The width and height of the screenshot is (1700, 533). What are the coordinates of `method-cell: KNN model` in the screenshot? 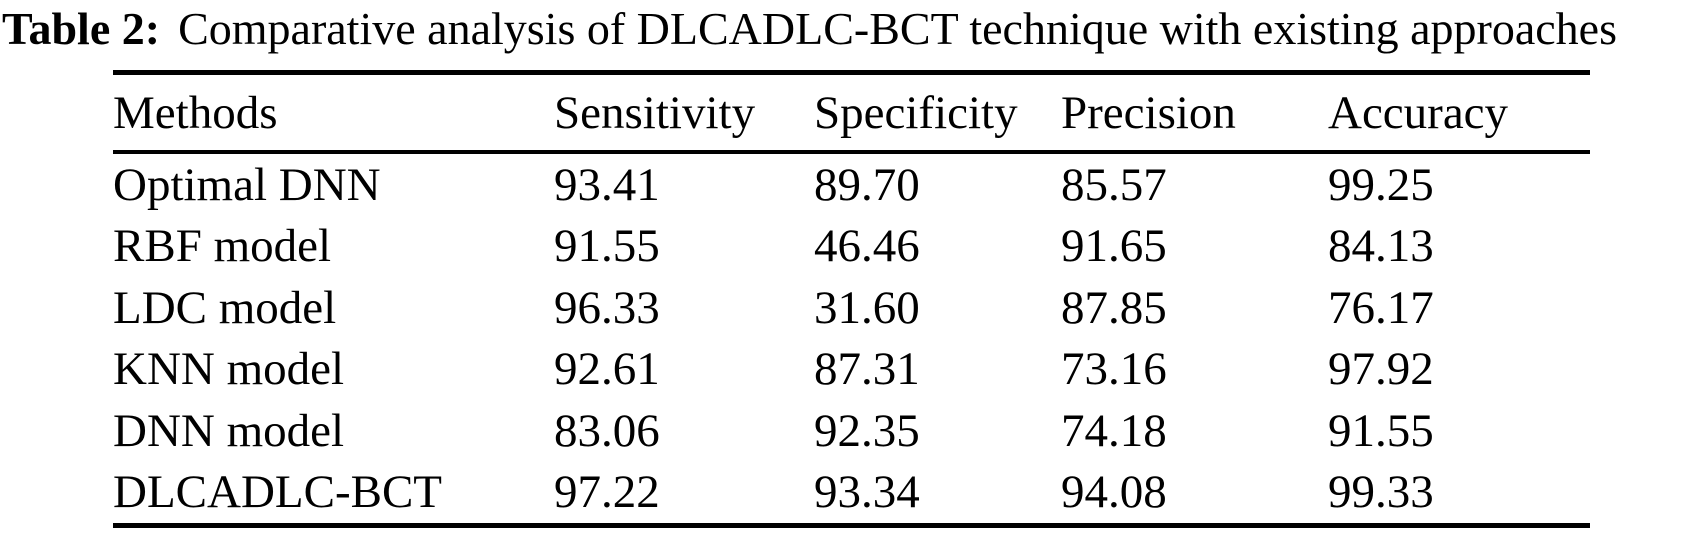 It's located at (229, 369).